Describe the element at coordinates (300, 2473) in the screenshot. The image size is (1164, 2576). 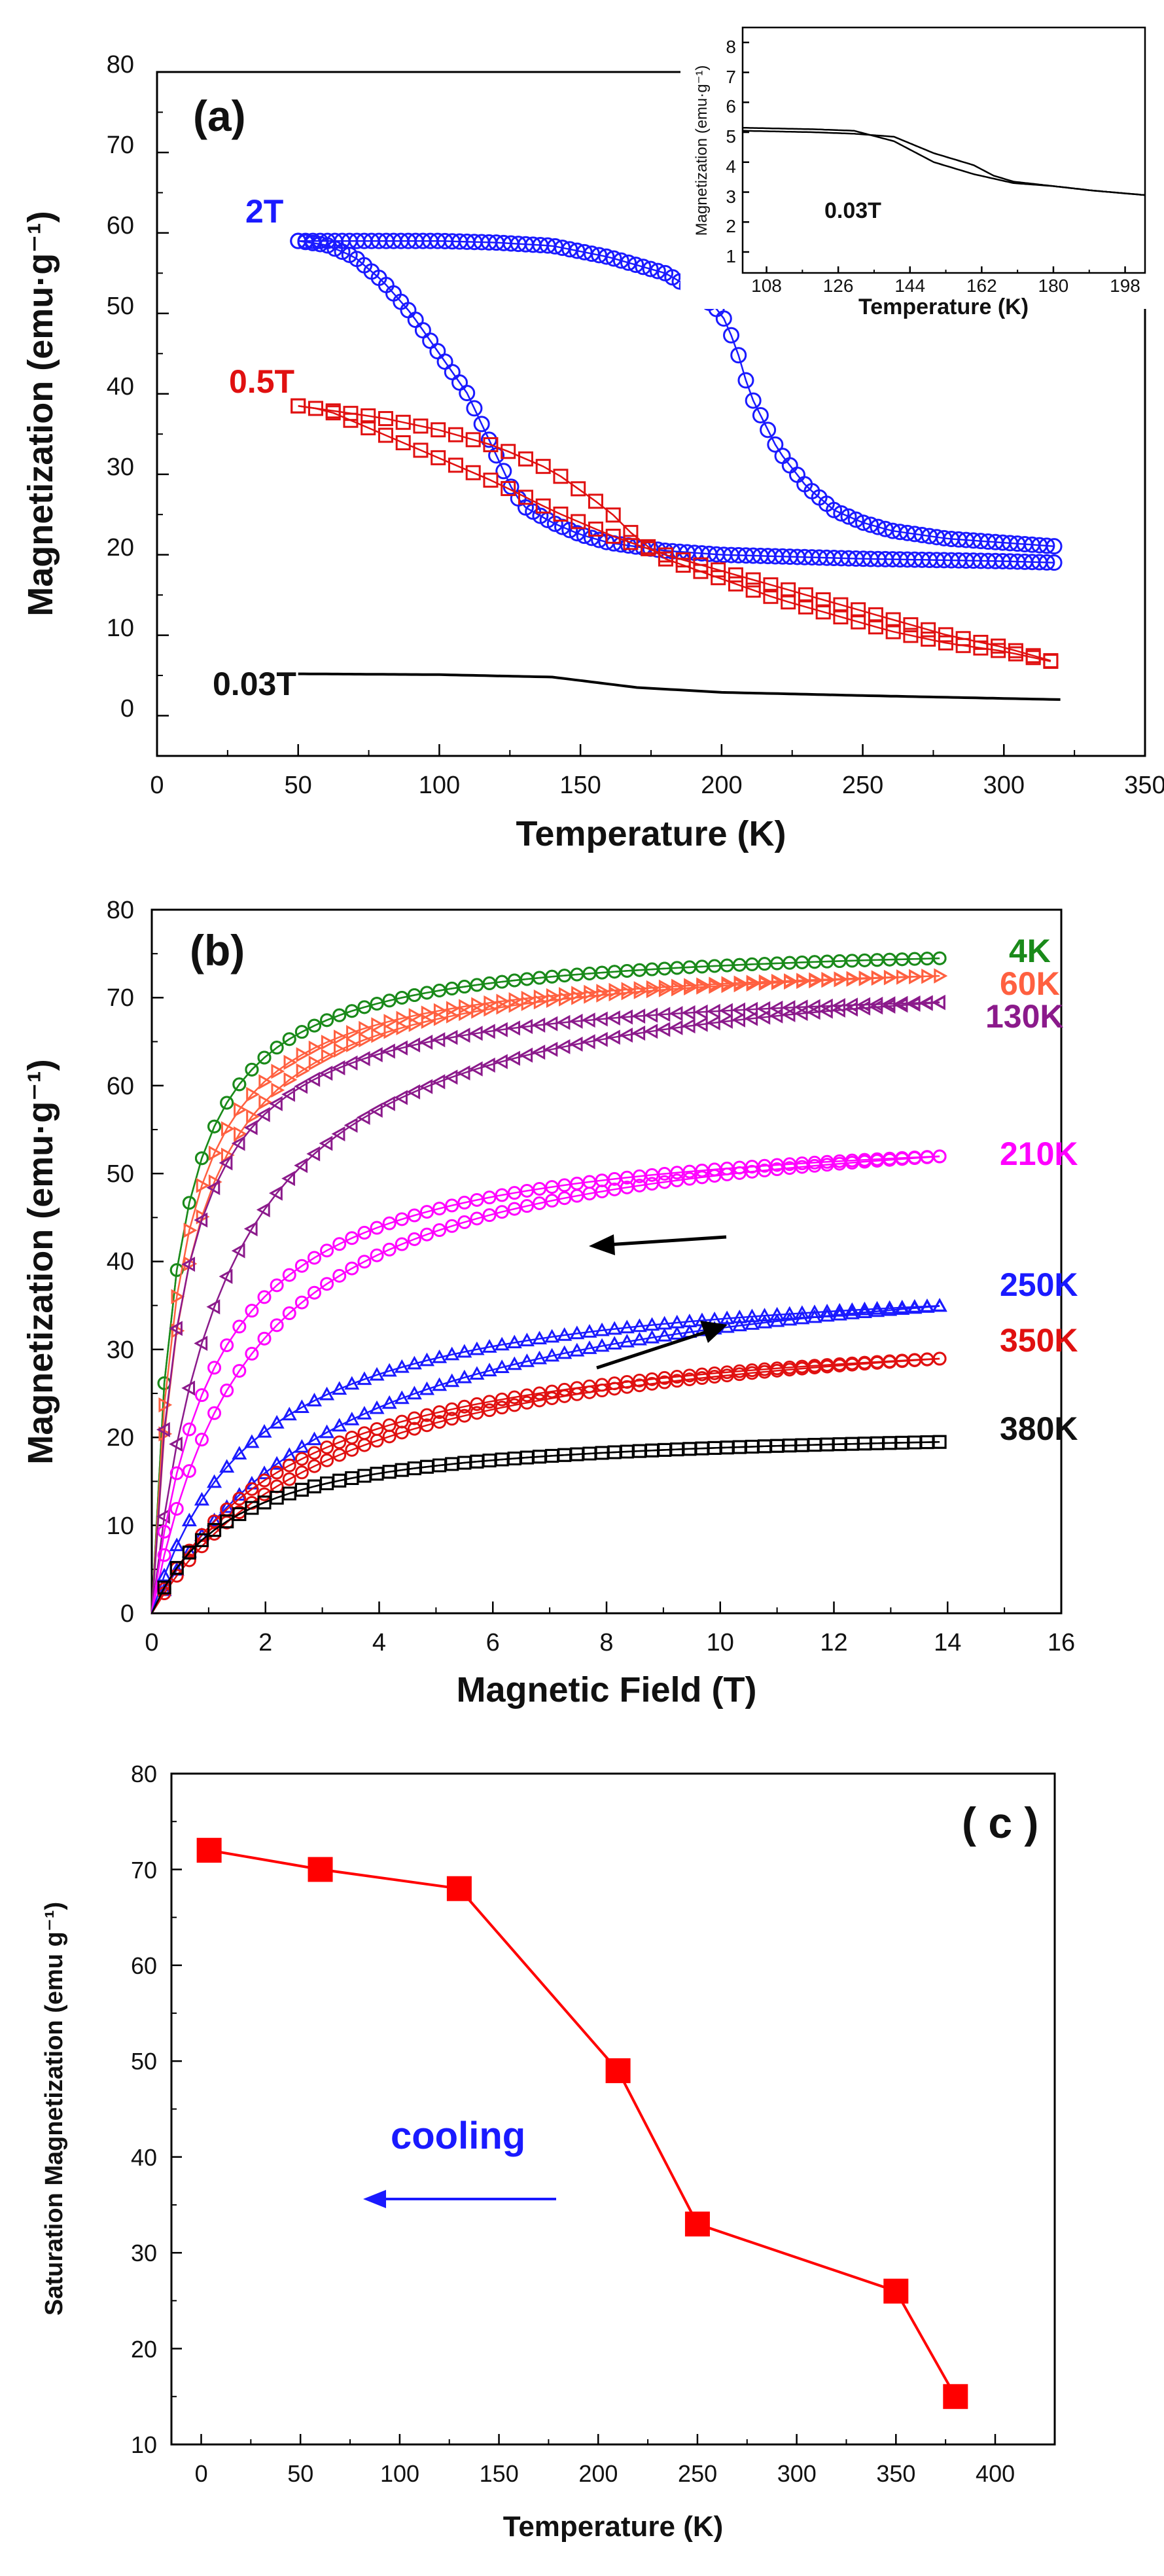
I see `tick-label: 50` at that location.